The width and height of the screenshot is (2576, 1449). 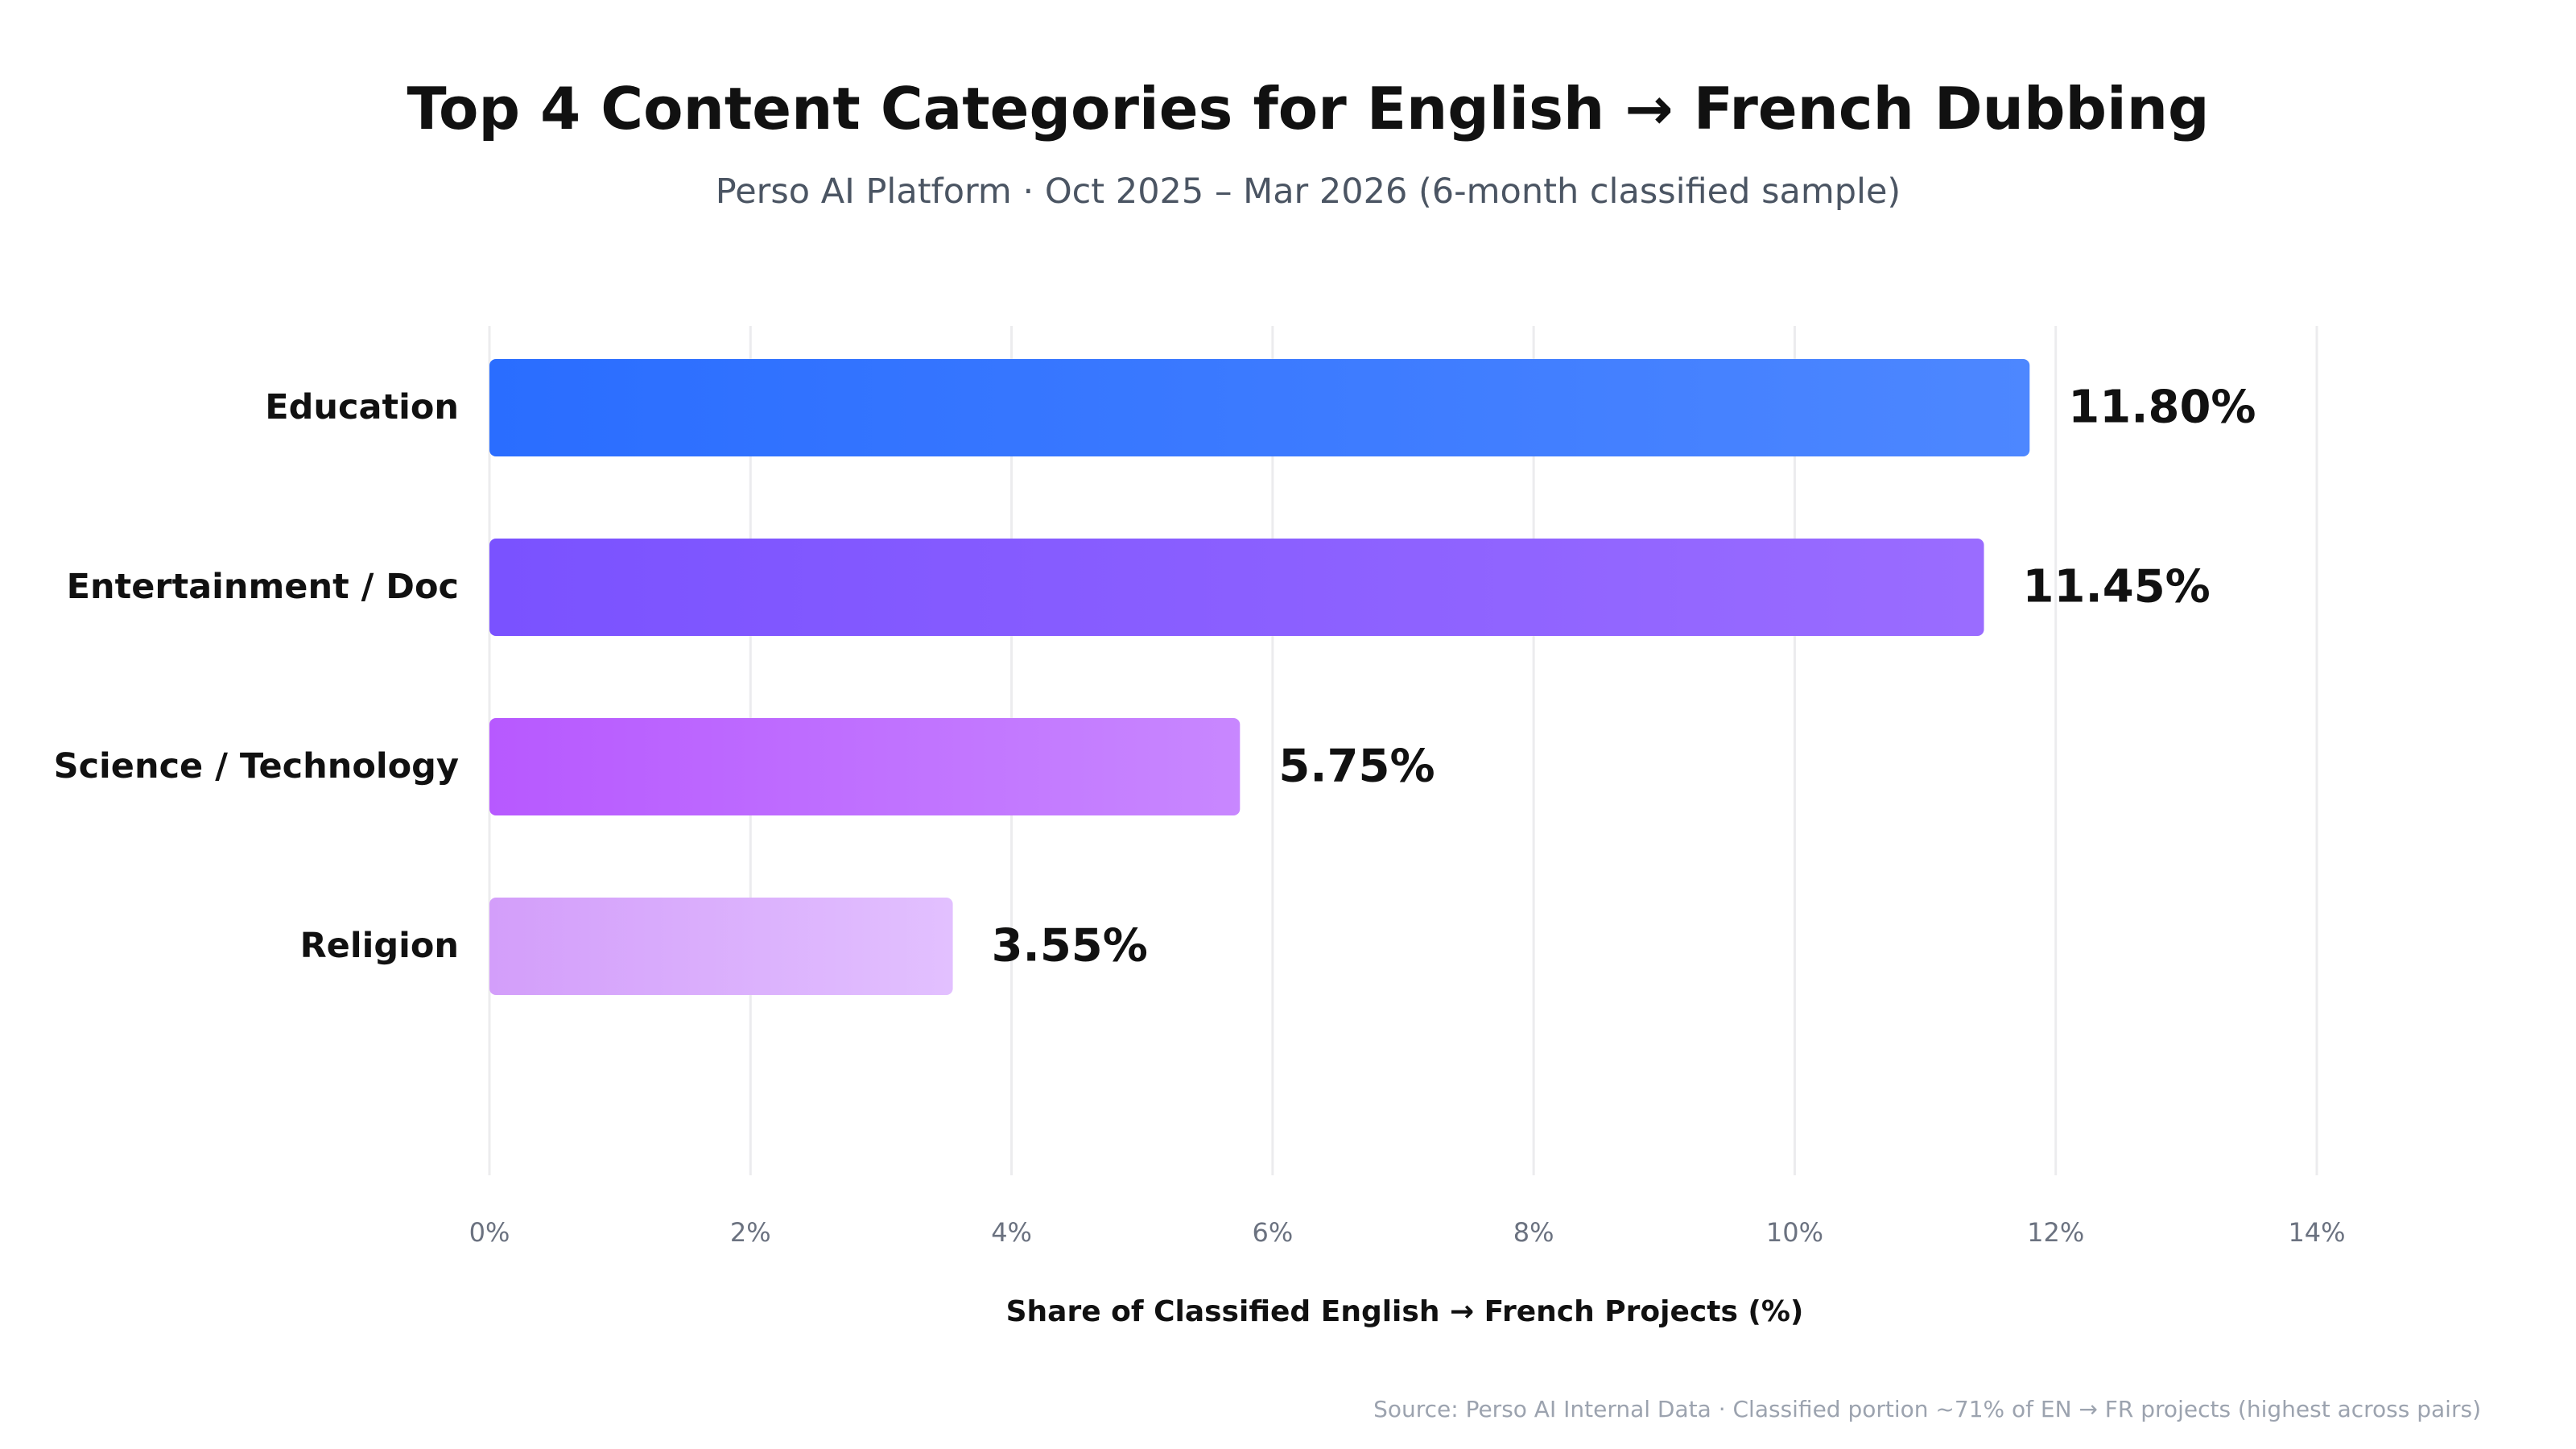 I want to click on x-tick-label: 0%, so click(x=489, y=1232).